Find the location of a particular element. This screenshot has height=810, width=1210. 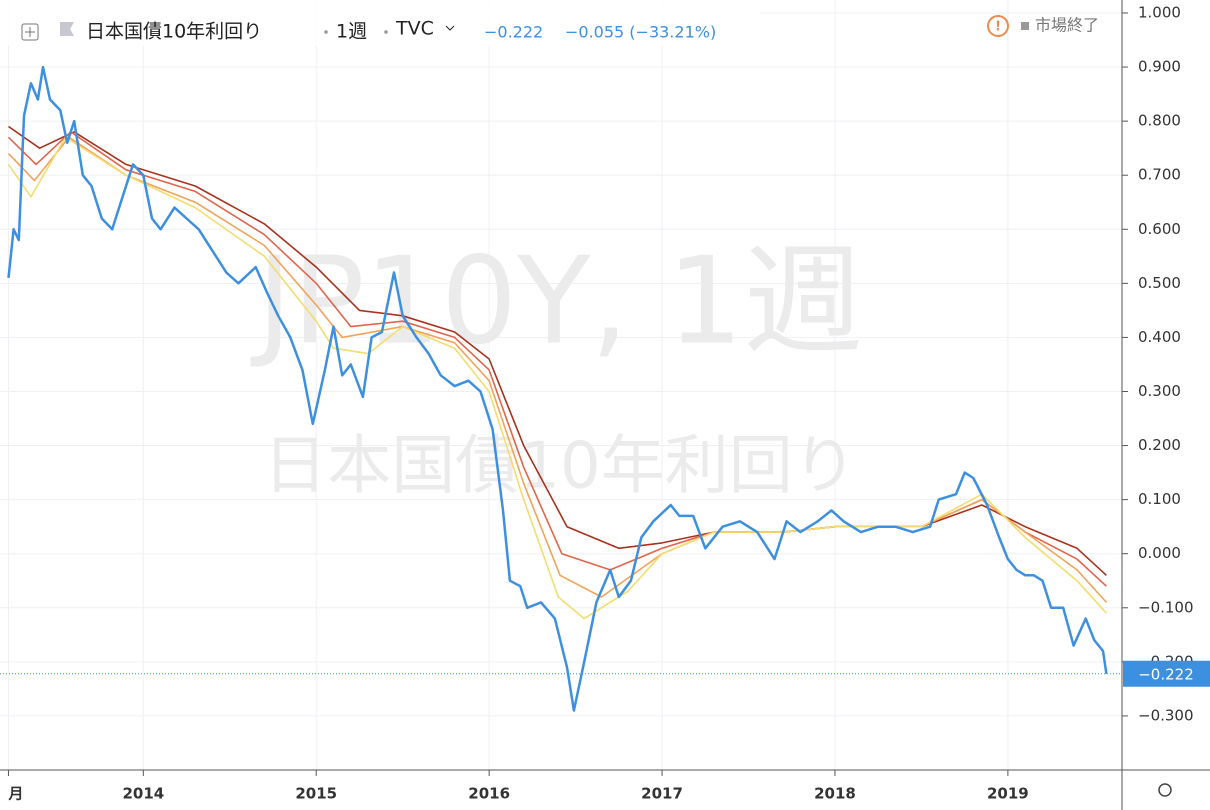

last-value-badge is located at coordinates (1166, 673).